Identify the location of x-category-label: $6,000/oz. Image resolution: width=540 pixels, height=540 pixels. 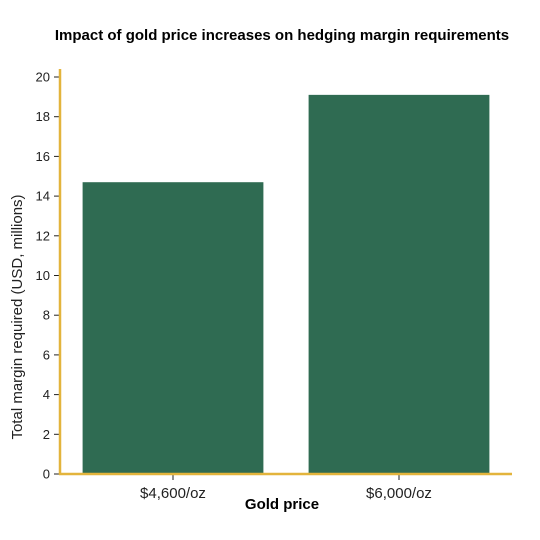
(399, 493).